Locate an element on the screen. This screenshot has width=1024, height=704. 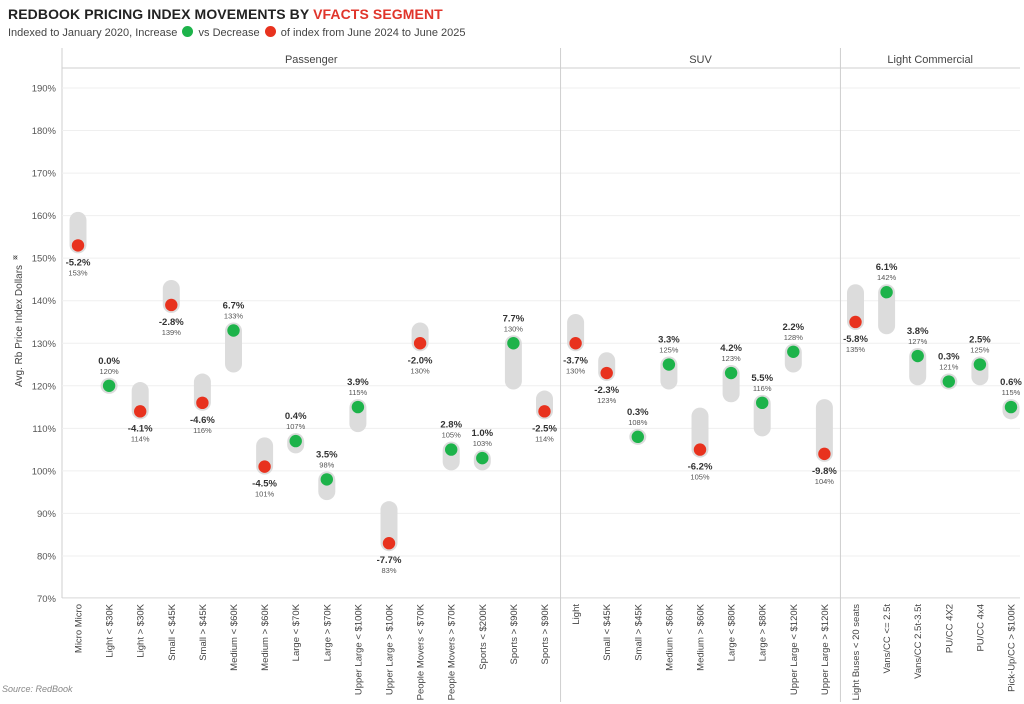
range-capsule is located at coordinates (513, 362).